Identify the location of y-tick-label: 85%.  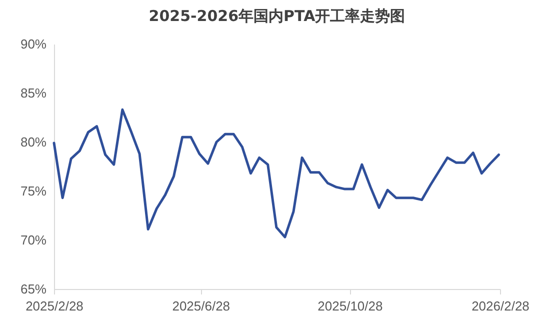
(33, 93).